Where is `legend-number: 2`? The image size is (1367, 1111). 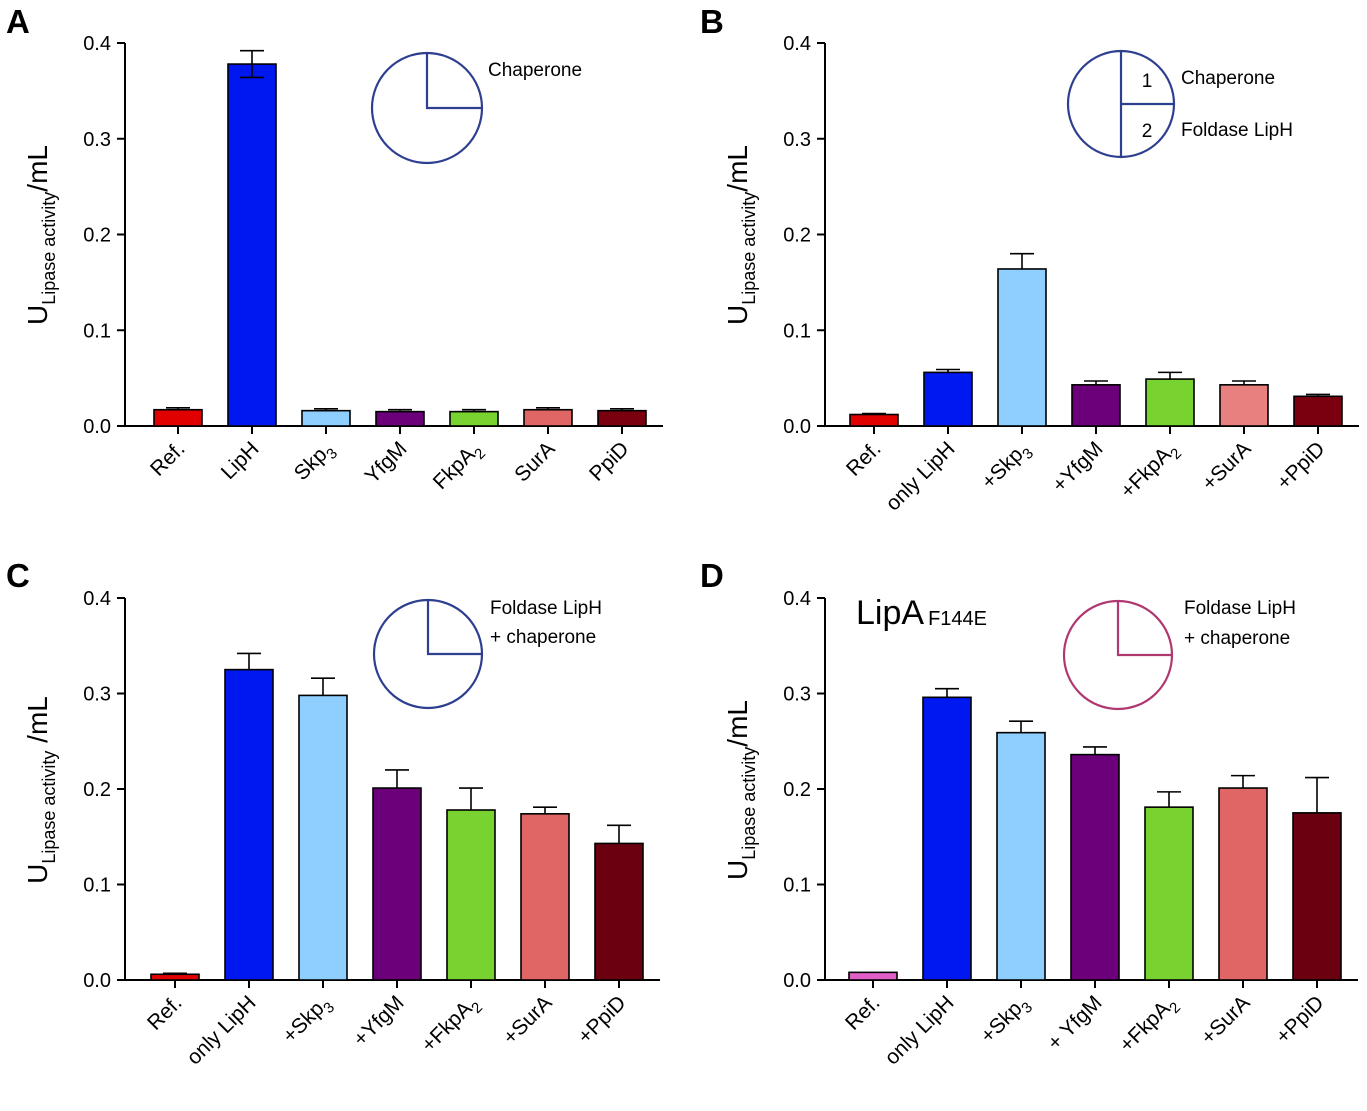 legend-number: 2 is located at coordinates (1147, 131).